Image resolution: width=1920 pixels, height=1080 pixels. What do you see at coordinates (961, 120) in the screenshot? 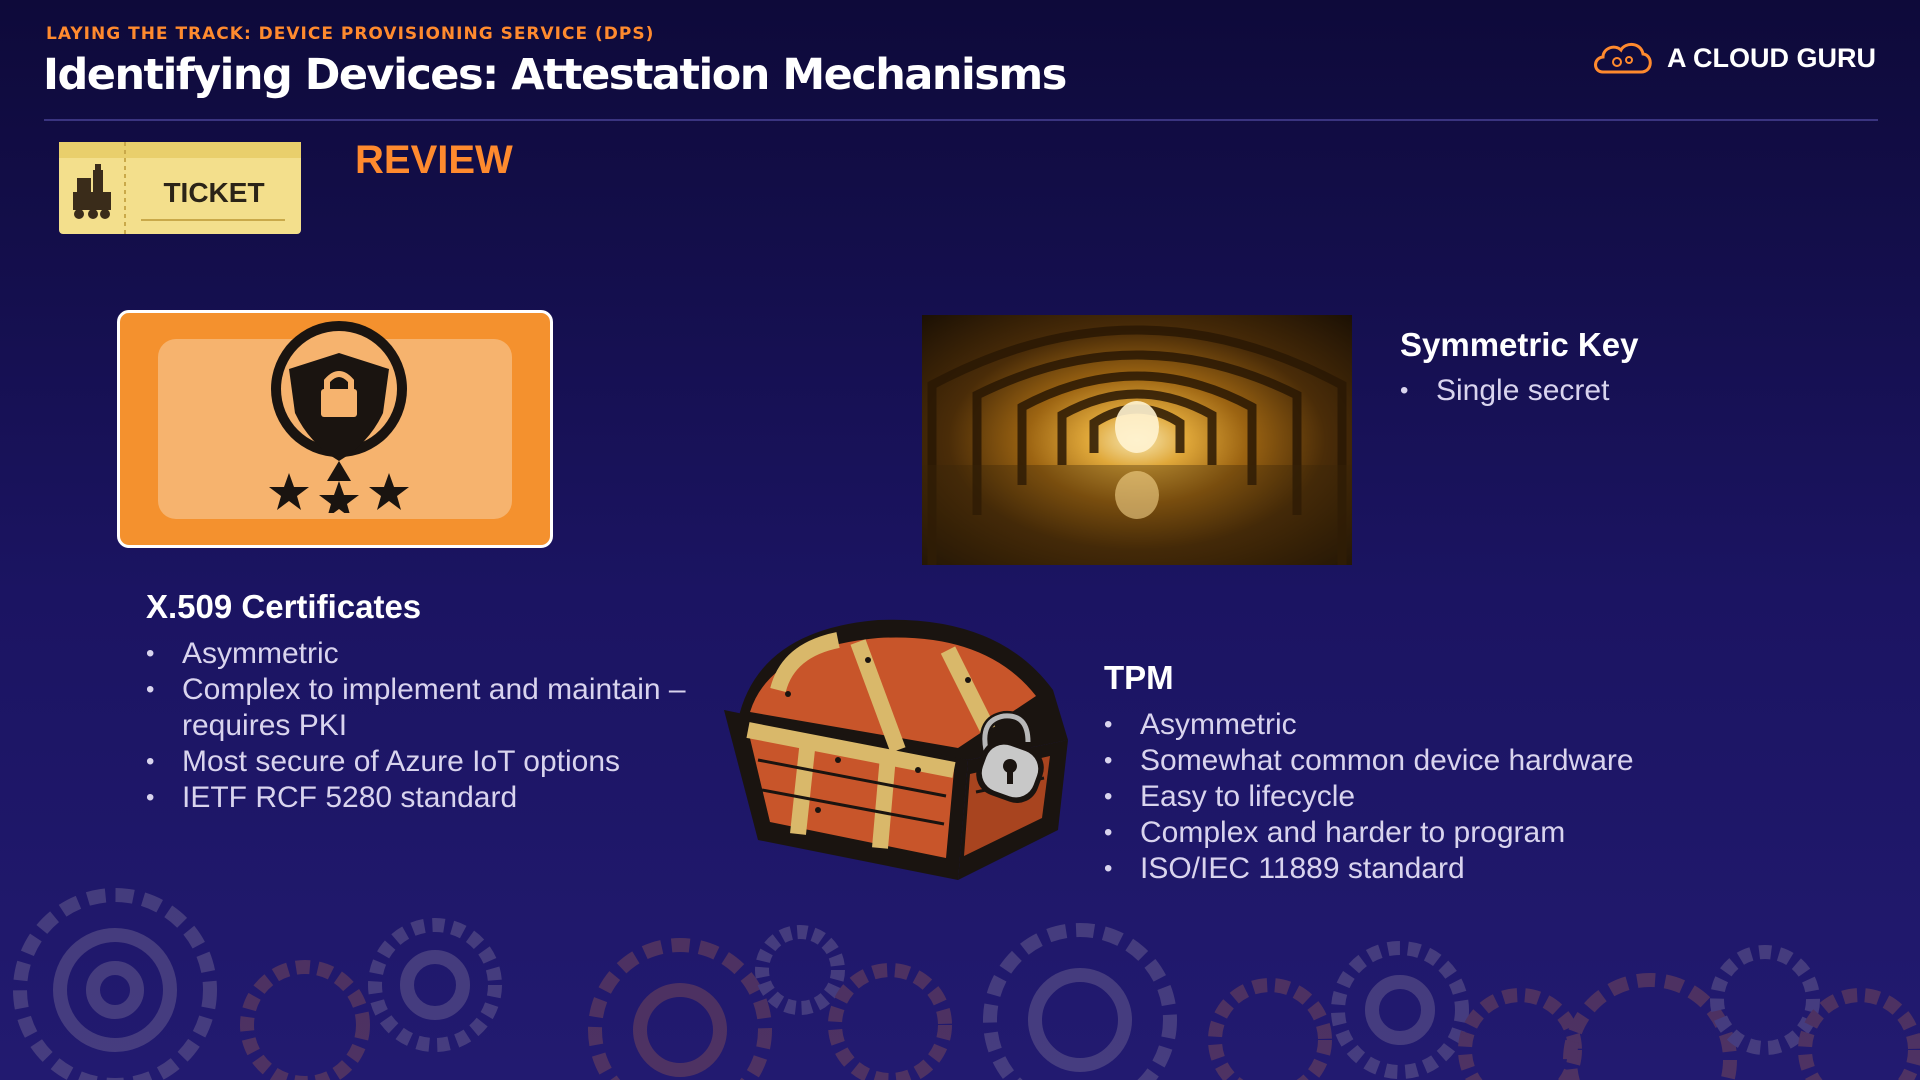
I see `header-divider` at bounding box center [961, 120].